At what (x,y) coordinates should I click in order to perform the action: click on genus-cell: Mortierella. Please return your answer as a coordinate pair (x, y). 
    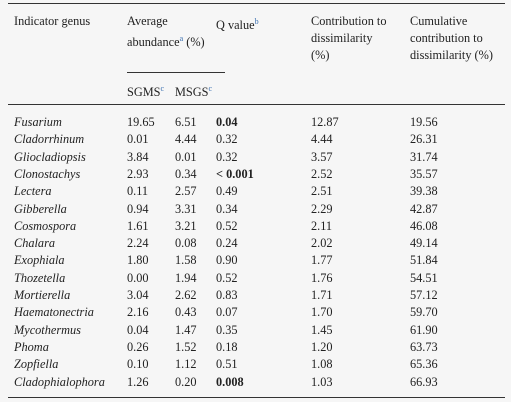
    Looking at the image, I should click on (42, 295).